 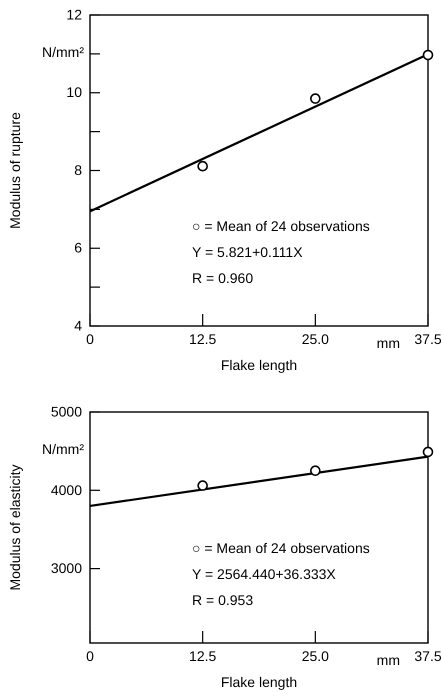 What do you see at coordinates (78, 248) in the screenshot?
I see `y-tick-label: 6` at bounding box center [78, 248].